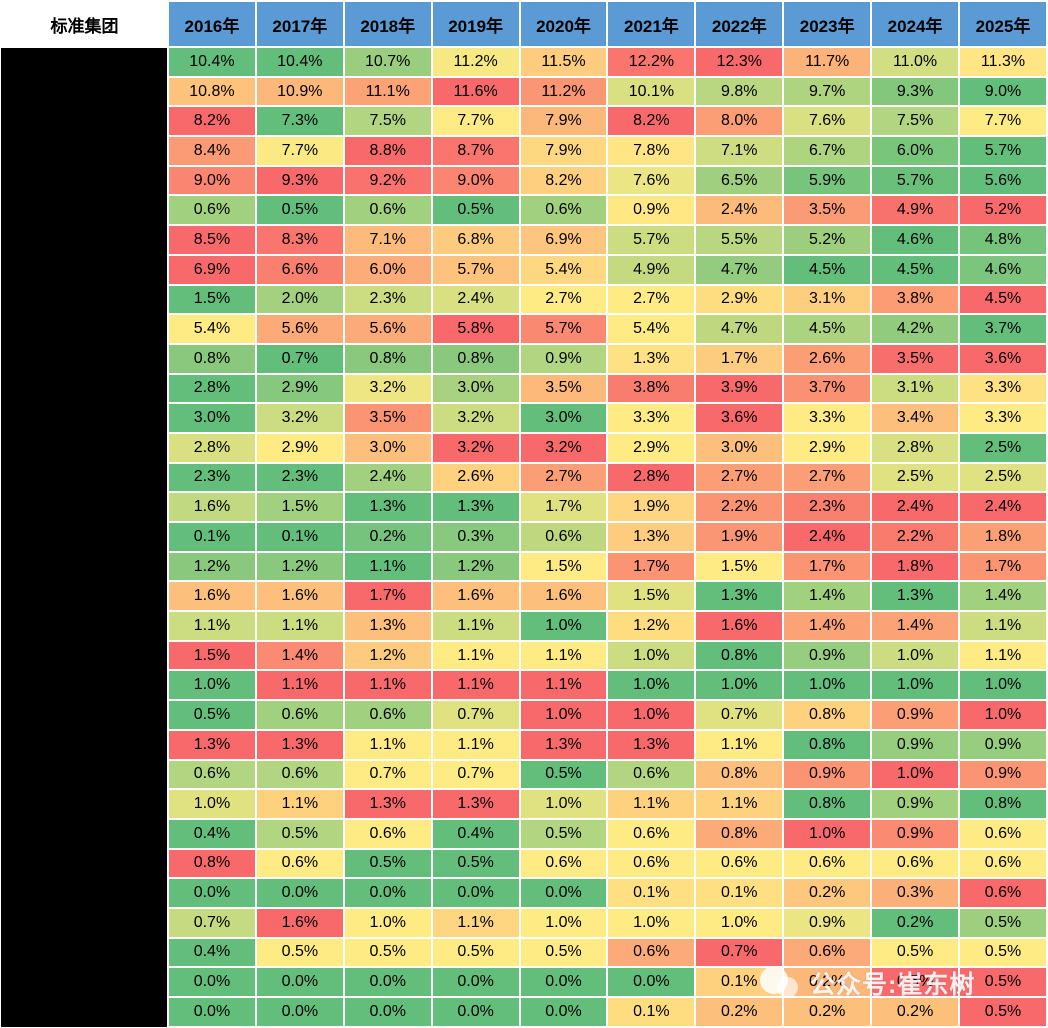 This screenshot has height=1028, width=1048. What do you see at coordinates (915, 24) in the screenshot?
I see `year-header: 2024年` at bounding box center [915, 24].